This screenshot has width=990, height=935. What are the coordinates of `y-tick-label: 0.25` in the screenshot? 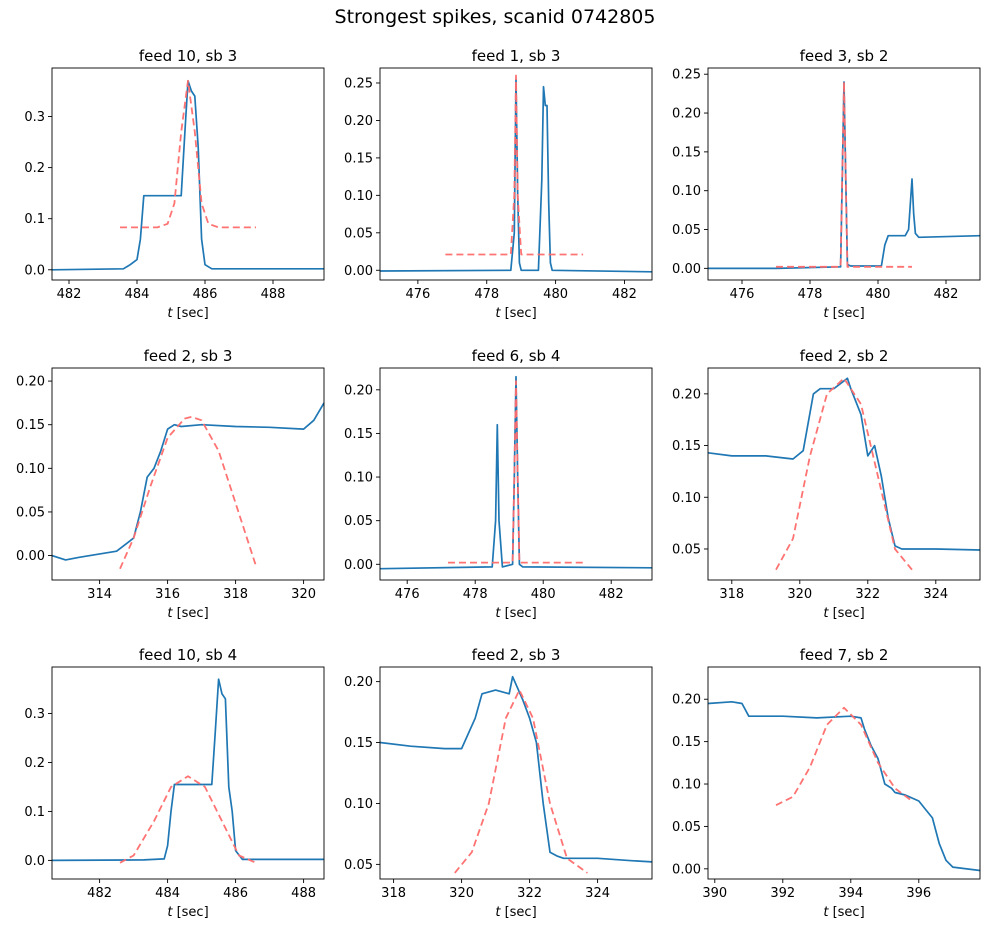 It's located at (686, 75).